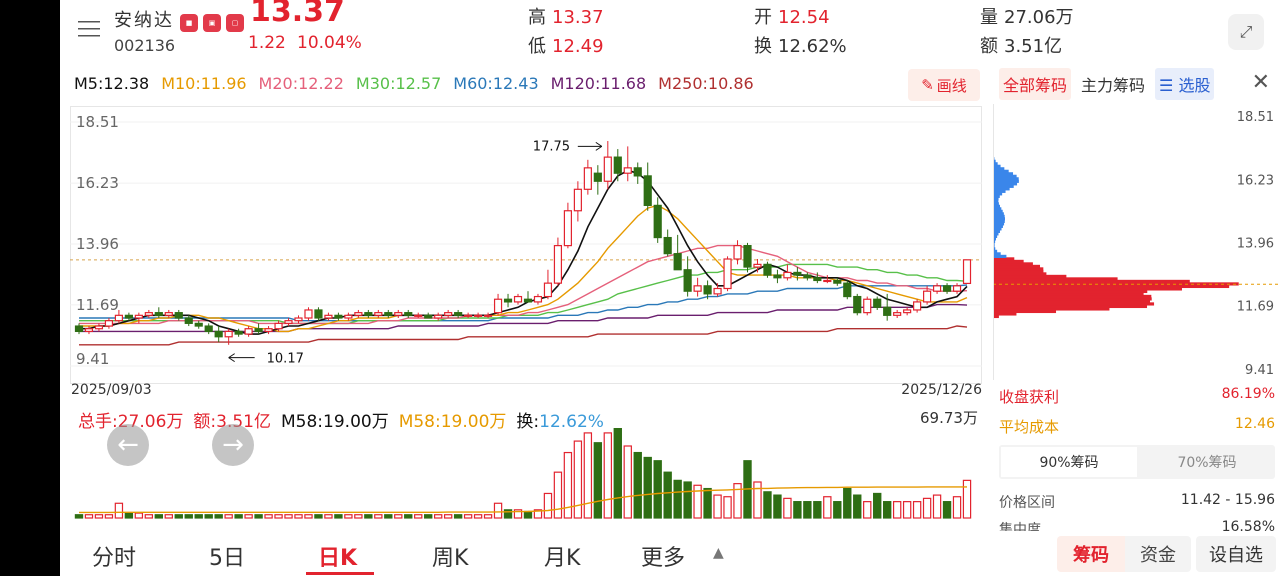  Describe the element at coordinates (562, 558) in the screenshot. I see `tab-monthly-k: 月K` at that location.